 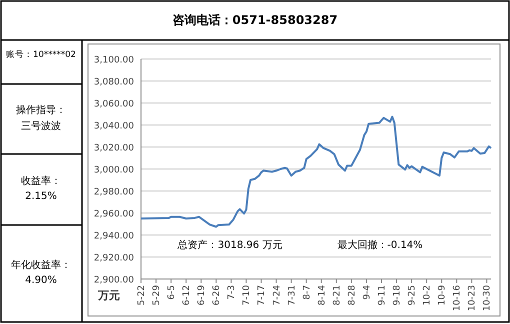 What do you see at coordinates (487, 298) in the screenshot?
I see `x-tick-label: 10-30` at bounding box center [487, 298].